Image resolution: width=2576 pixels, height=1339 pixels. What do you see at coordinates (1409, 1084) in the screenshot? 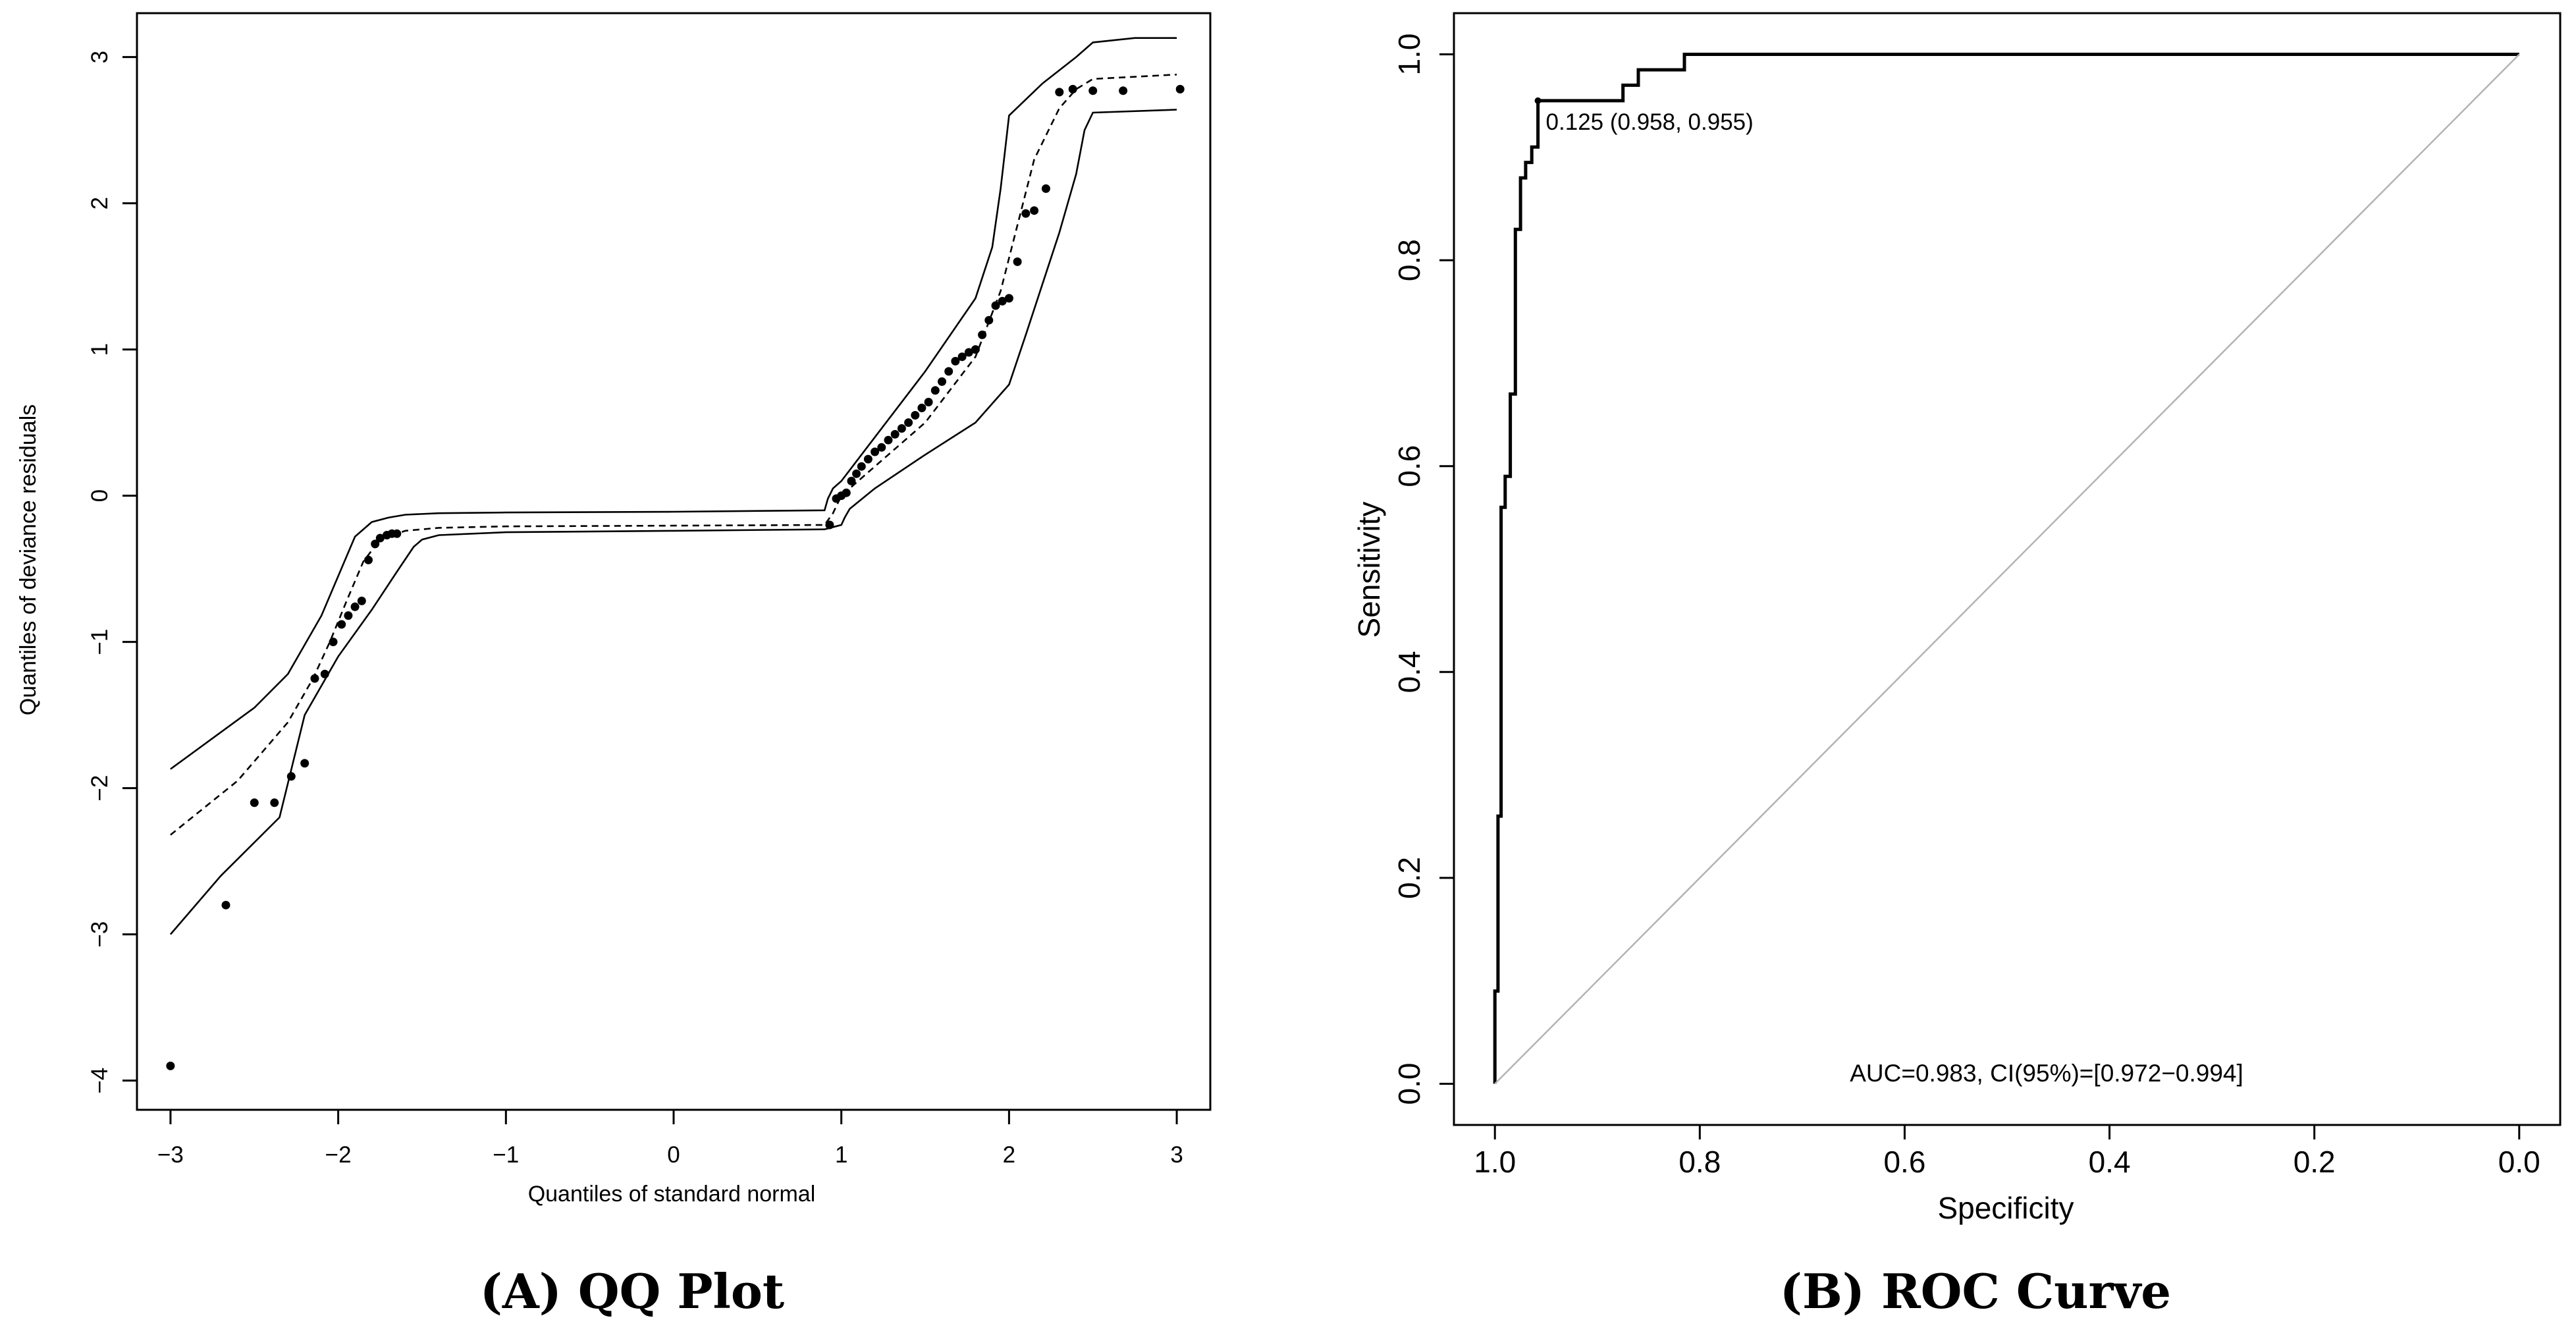
I see `roc-y-tick-label: 0.0` at bounding box center [1409, 1084].